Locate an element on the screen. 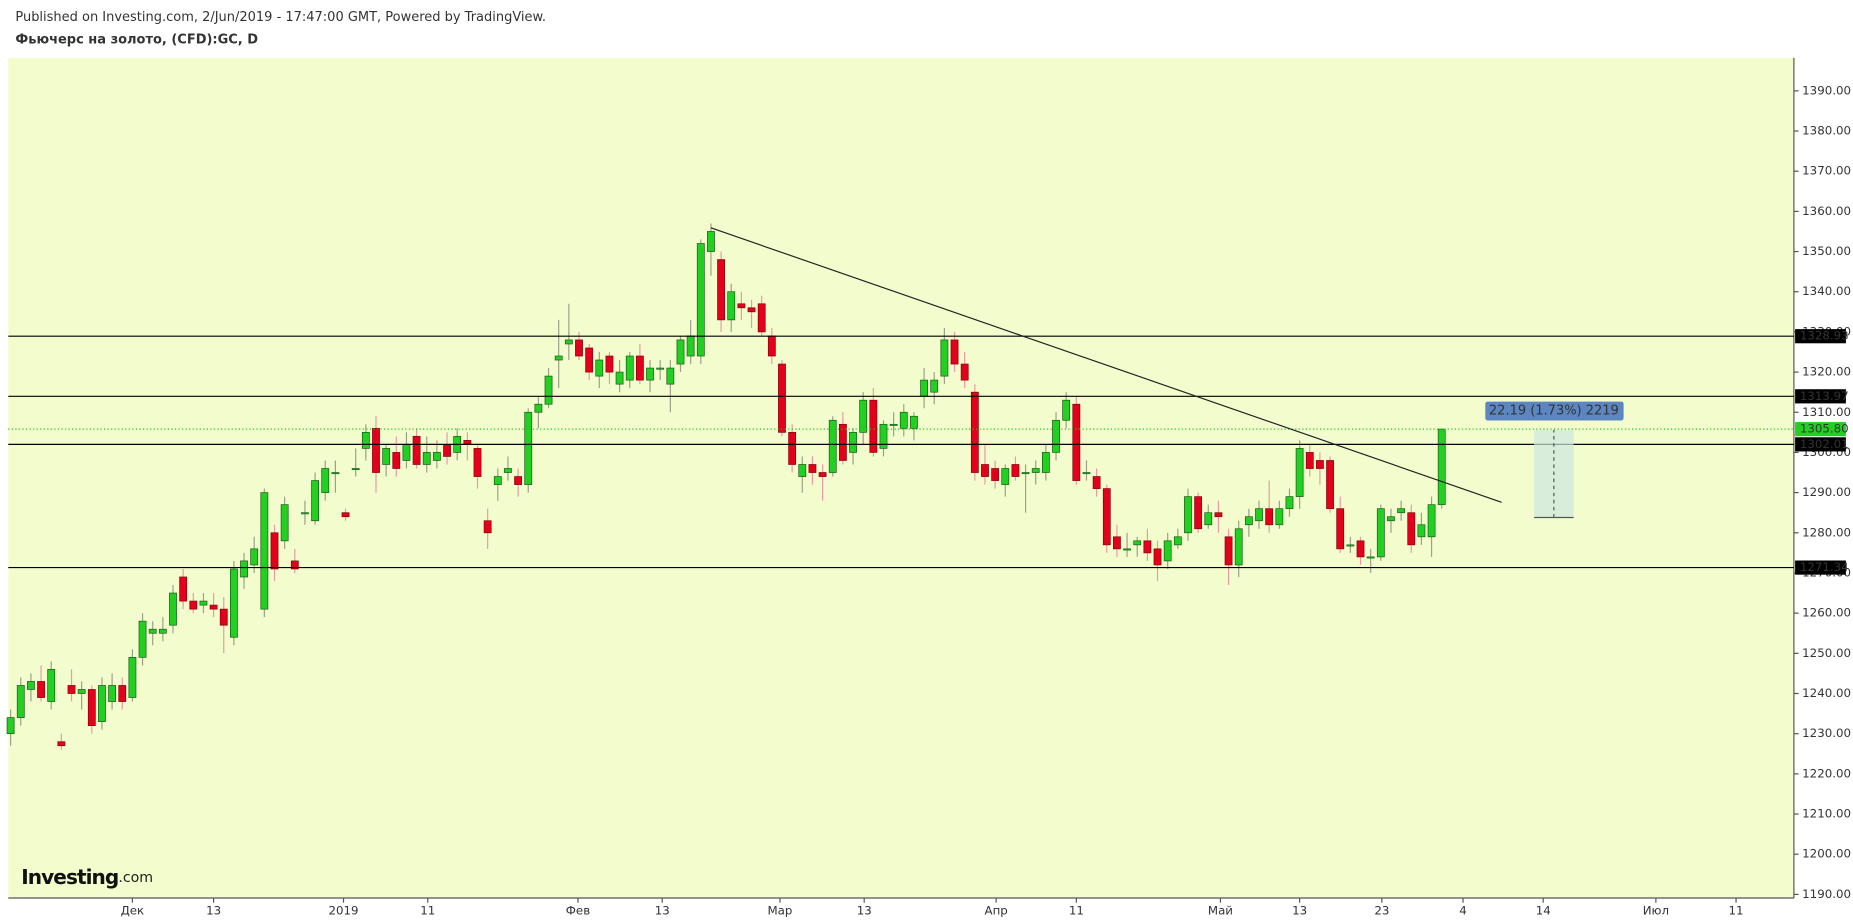 The width and height of the screenshot is (1853, 924). trendline is located at coordinates (1106, 365).